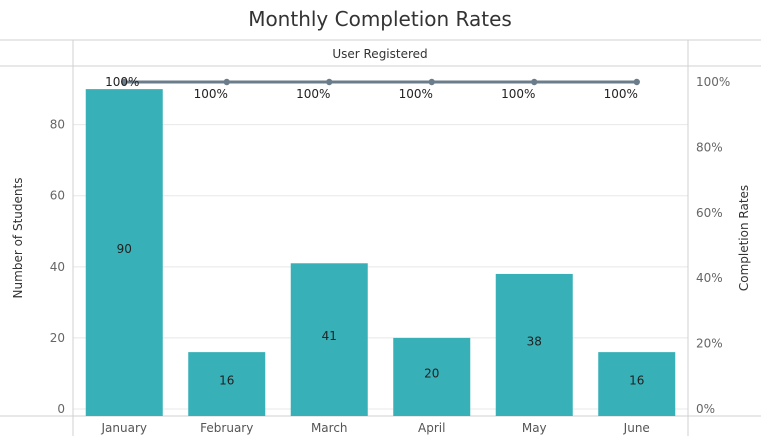 This screenshot has height=442, width=761. What do you see at coordinates (431, 373) in the screenshot?
I see `bar-value-label: 20` at bounding box center [431, 373].